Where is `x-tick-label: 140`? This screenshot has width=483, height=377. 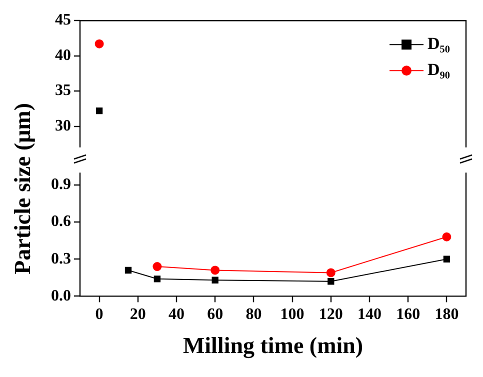
x-tick-label: 140 is located at coordinates (370, 314).